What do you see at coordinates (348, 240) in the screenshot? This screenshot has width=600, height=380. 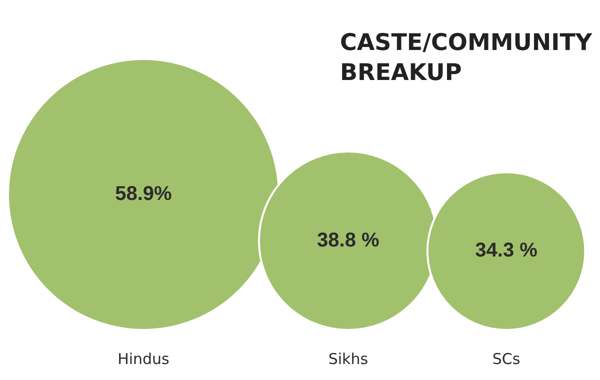 I see `data-label: 38.8 %` at bounding box center [348, 240].